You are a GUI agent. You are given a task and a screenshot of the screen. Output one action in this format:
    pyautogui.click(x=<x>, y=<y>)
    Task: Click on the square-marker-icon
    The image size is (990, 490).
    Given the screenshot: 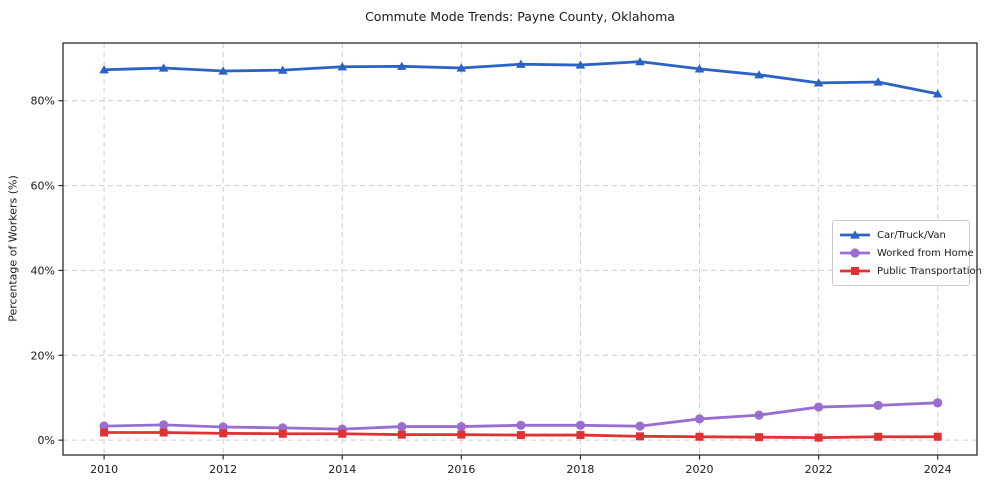 What is the action you would take?
    pyautogui.click(x=855, y=271)
    